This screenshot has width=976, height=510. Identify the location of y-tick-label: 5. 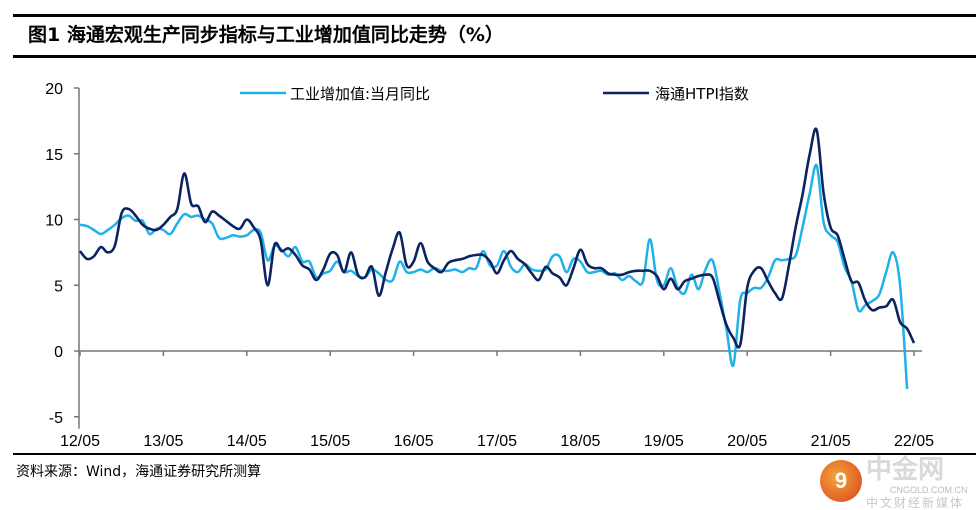
(58, 286).